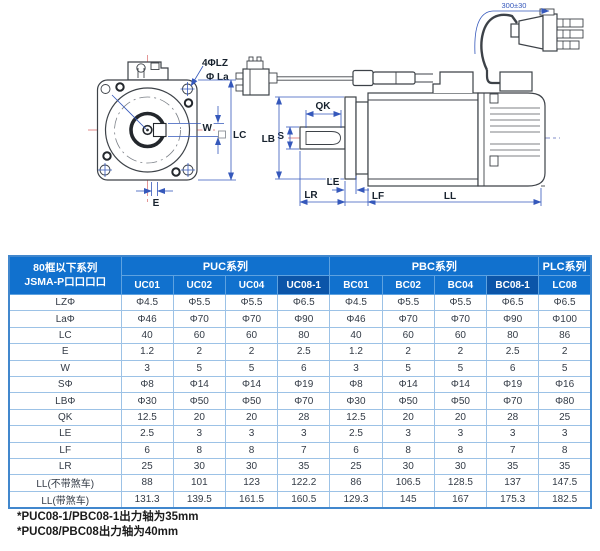 The height and width of the screenshot is (551, 600). I want to click on table-row: QK 12.5 20 20 28 12.5 20 20 28 25, so click(300, 417).